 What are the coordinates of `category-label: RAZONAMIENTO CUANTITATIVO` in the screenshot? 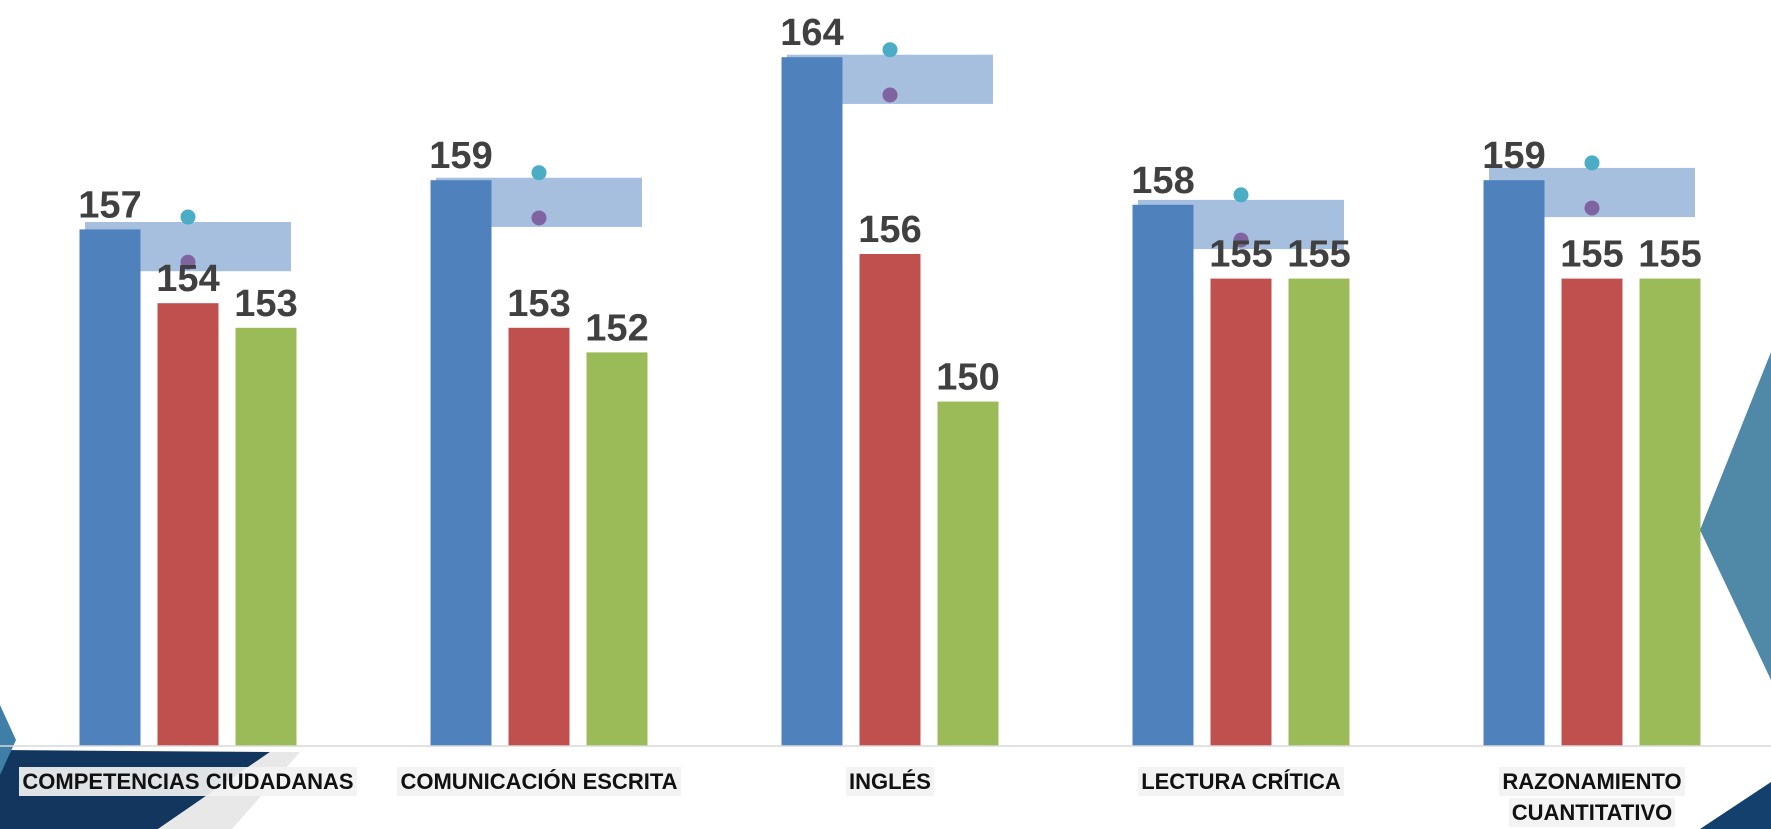 It's located at (1586, 797).